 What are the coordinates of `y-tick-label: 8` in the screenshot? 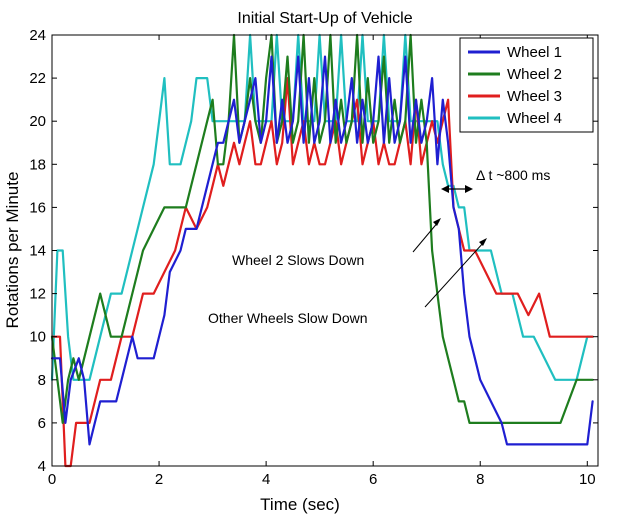 It's located at (42, 380).